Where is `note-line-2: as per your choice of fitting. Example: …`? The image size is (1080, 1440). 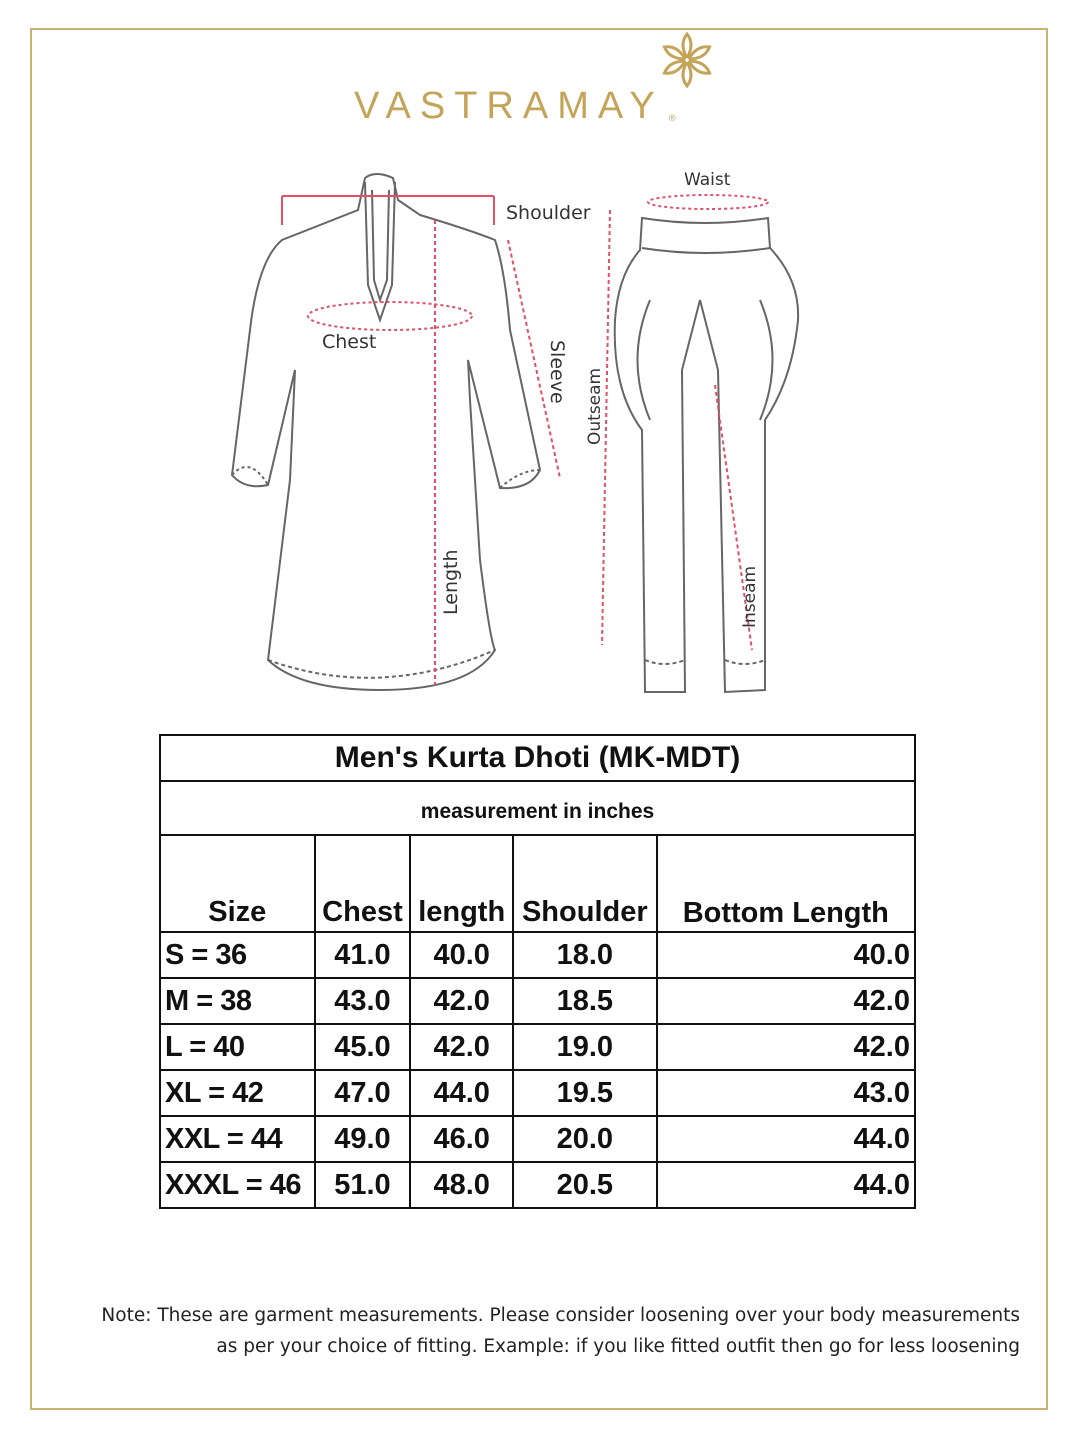 note-line-2: as per your choice of fitting. Example: … is located at coordinates (618, 1346).